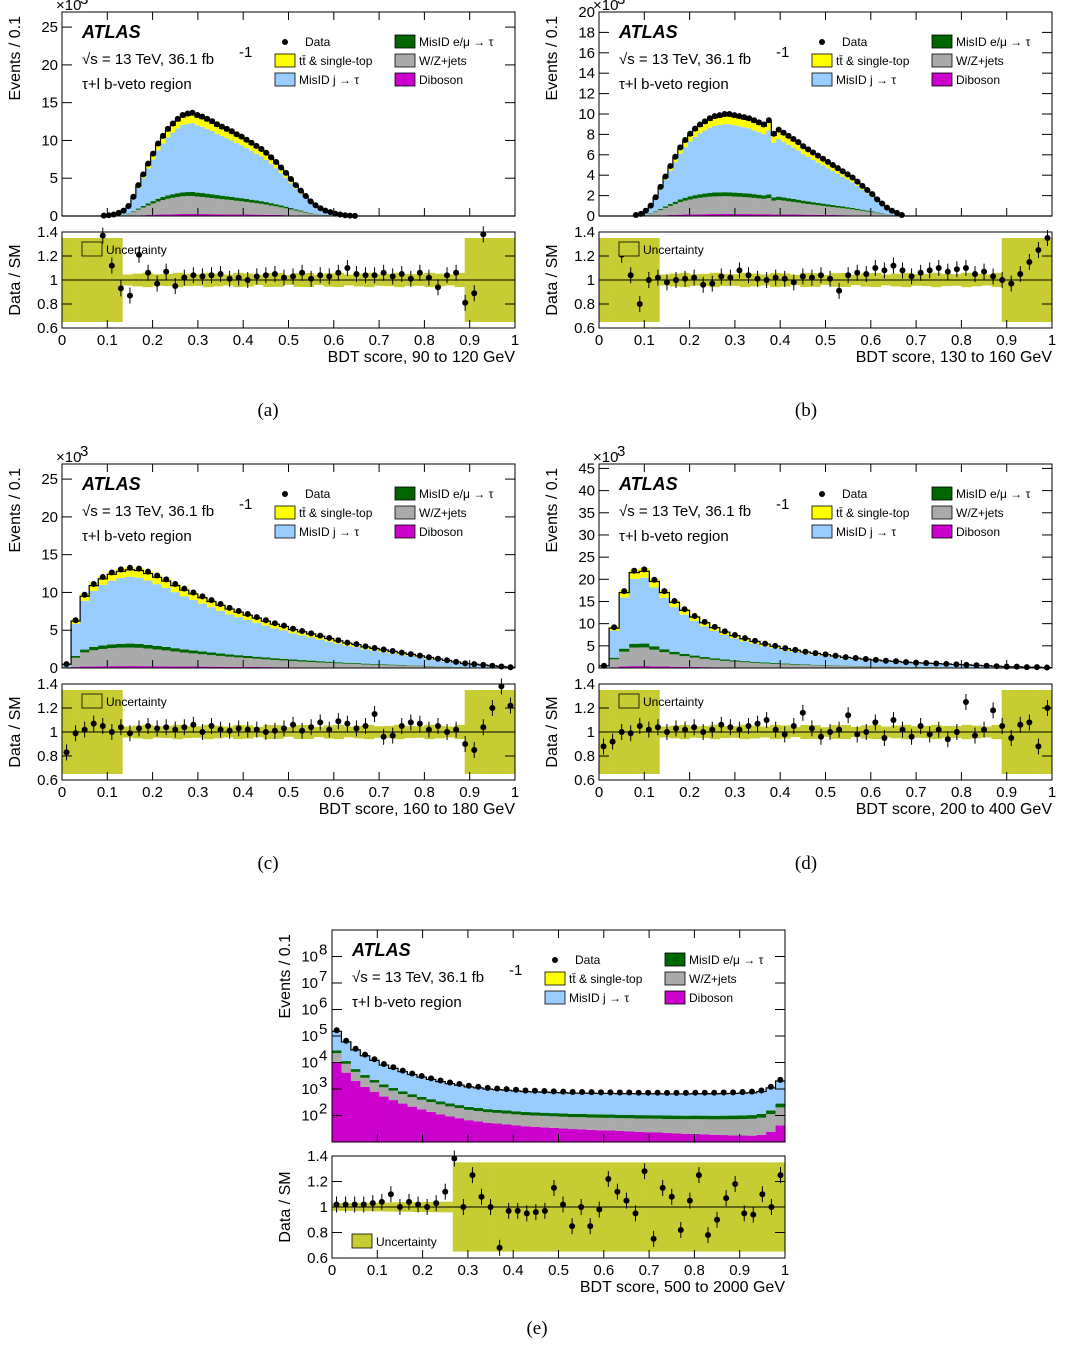  What do you see at coordinates (323, 1109) in the screenshot?
I see `y-tick-exp: 2` at bounding box center [323, 1109].